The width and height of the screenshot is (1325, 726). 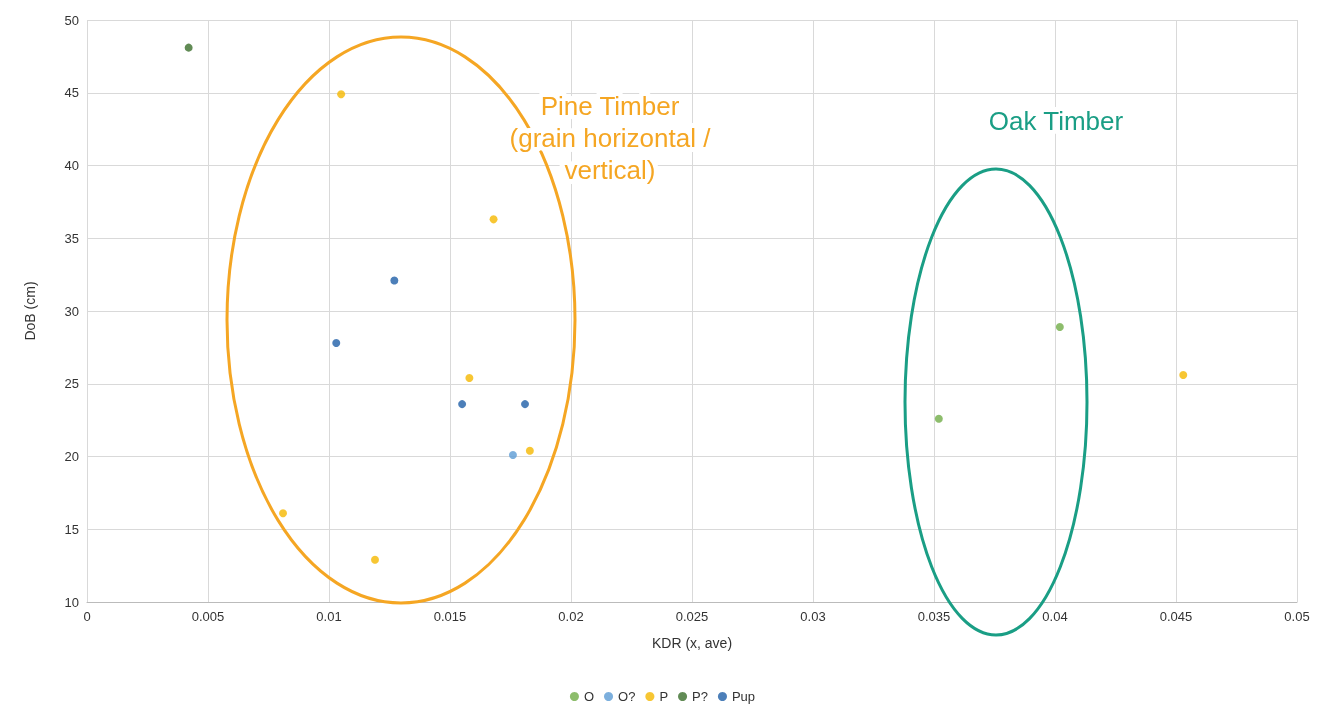 What do you see at coordinates (589, 696) in the screenshot?
I see `legend-label: O` at bounding box center [589, 696].